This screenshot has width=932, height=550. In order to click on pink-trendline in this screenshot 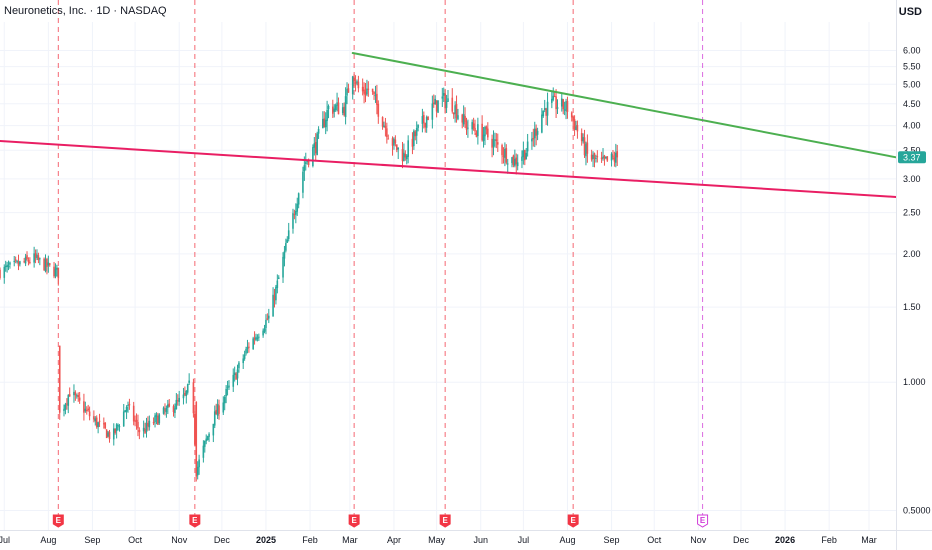, I will do `click(448, 169)`.